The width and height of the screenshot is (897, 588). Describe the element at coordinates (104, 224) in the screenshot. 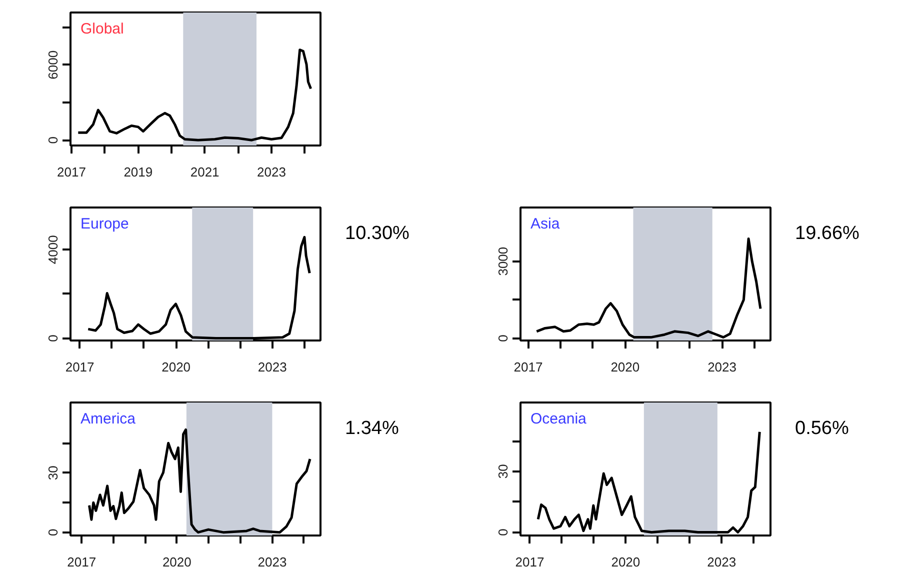

I see `text: Europe` at that location.